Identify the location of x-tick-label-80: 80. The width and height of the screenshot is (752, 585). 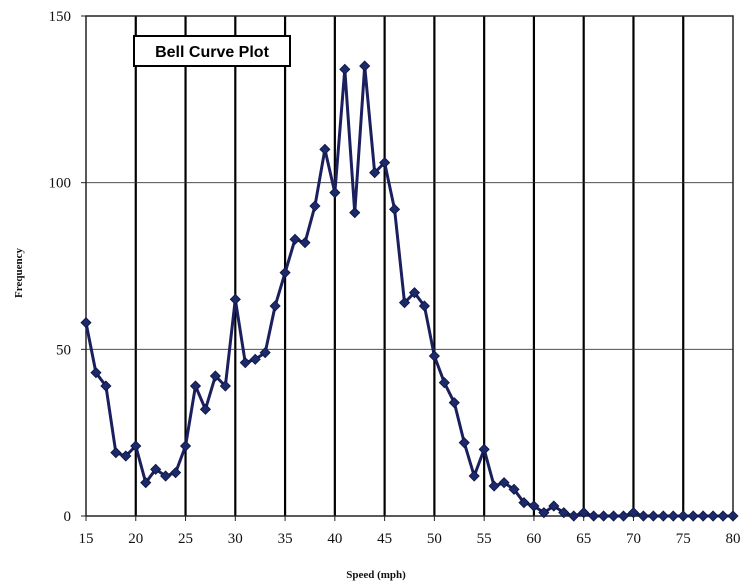
(733, 539).